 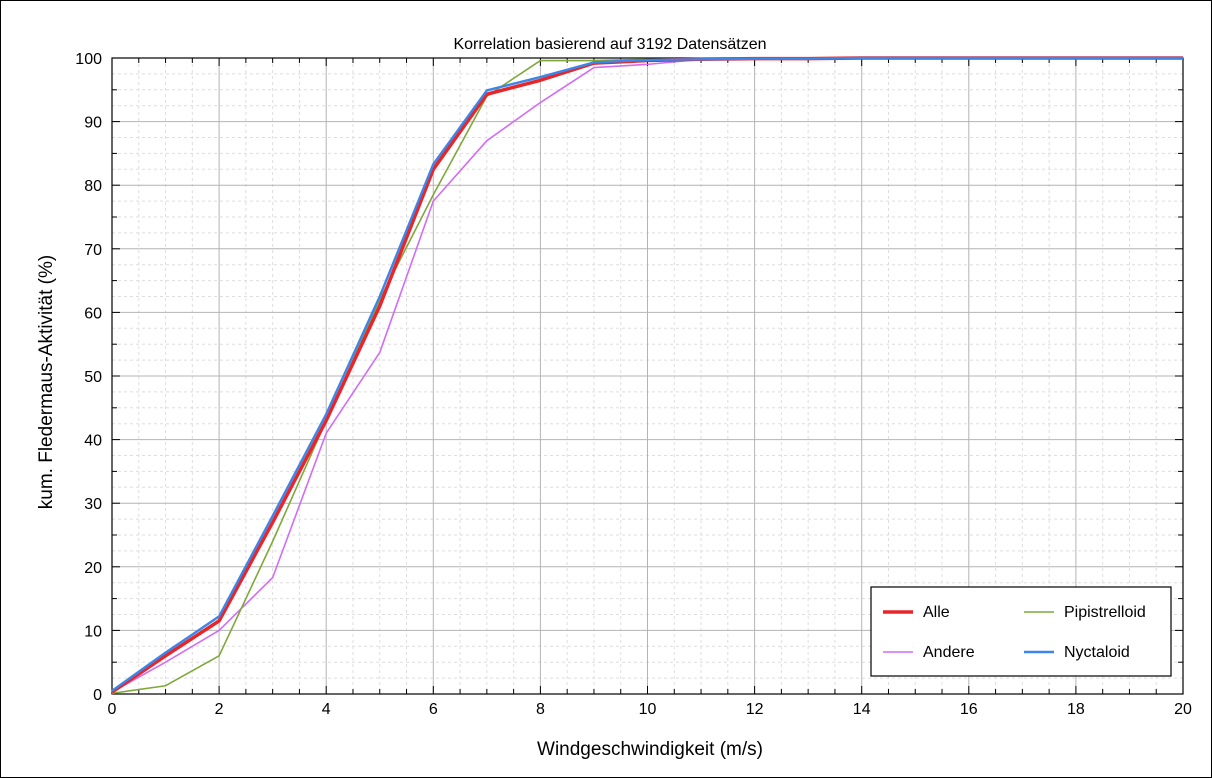 I want to click on x-tick-label: 12, so click(x=755, y=709).